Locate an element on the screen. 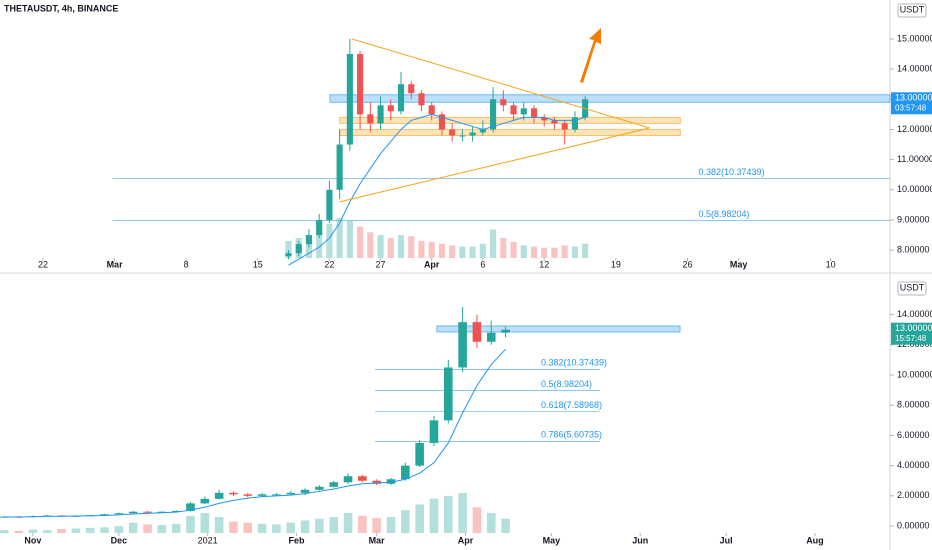  last-price-label: 13.00000 is located at coordinates (913, 98).